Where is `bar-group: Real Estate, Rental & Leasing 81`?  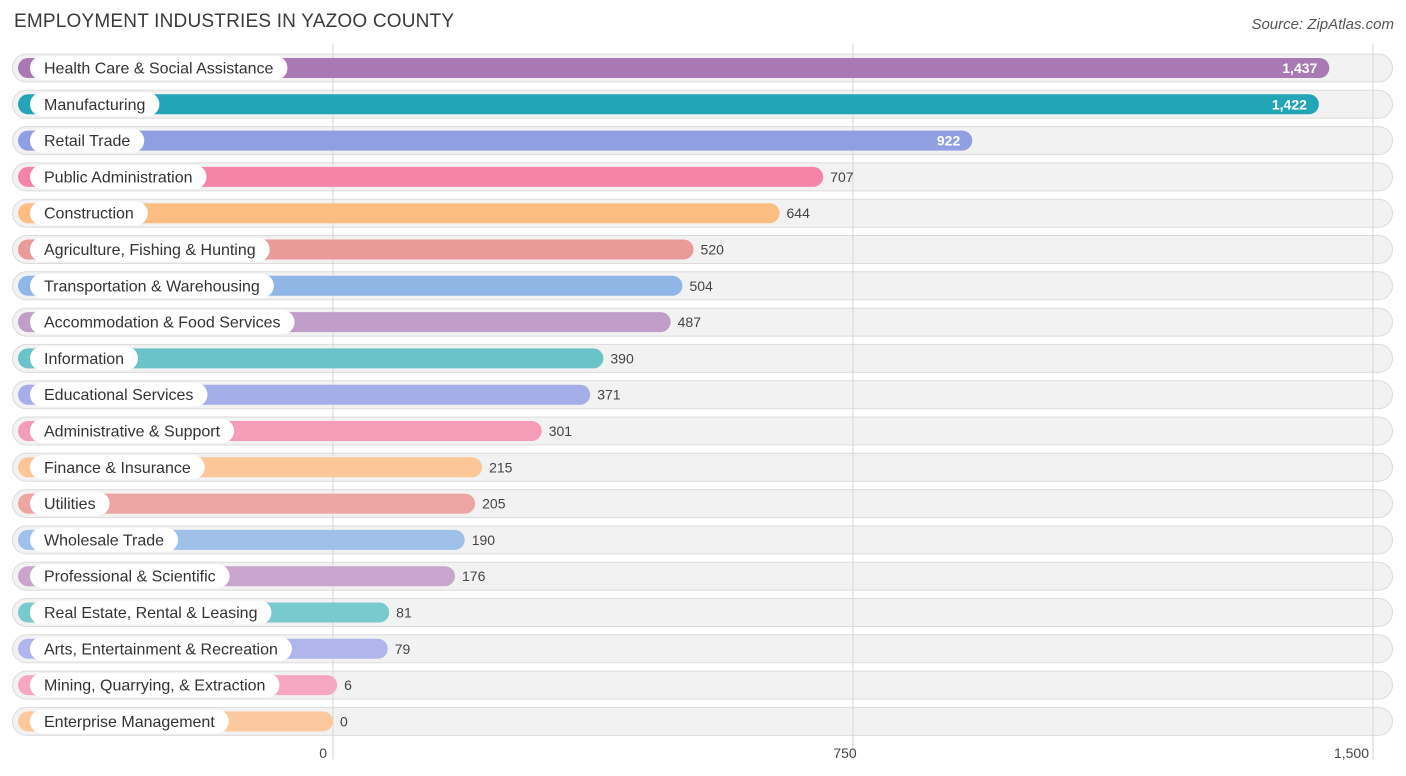 bar-group: Real Estate, Rental & Leasing 81 is located at coordinates (215, 612).